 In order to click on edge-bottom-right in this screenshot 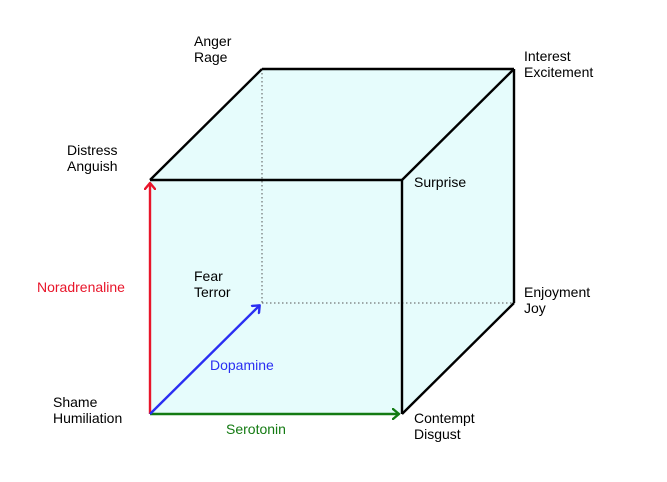, I will do `click(458, 358)`.